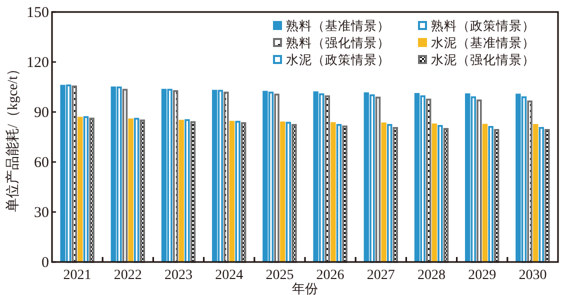 The height and width of the screenshot is (295, 567). I want to click on legend-label: 水泥（基准情景）, so click(483, 43).